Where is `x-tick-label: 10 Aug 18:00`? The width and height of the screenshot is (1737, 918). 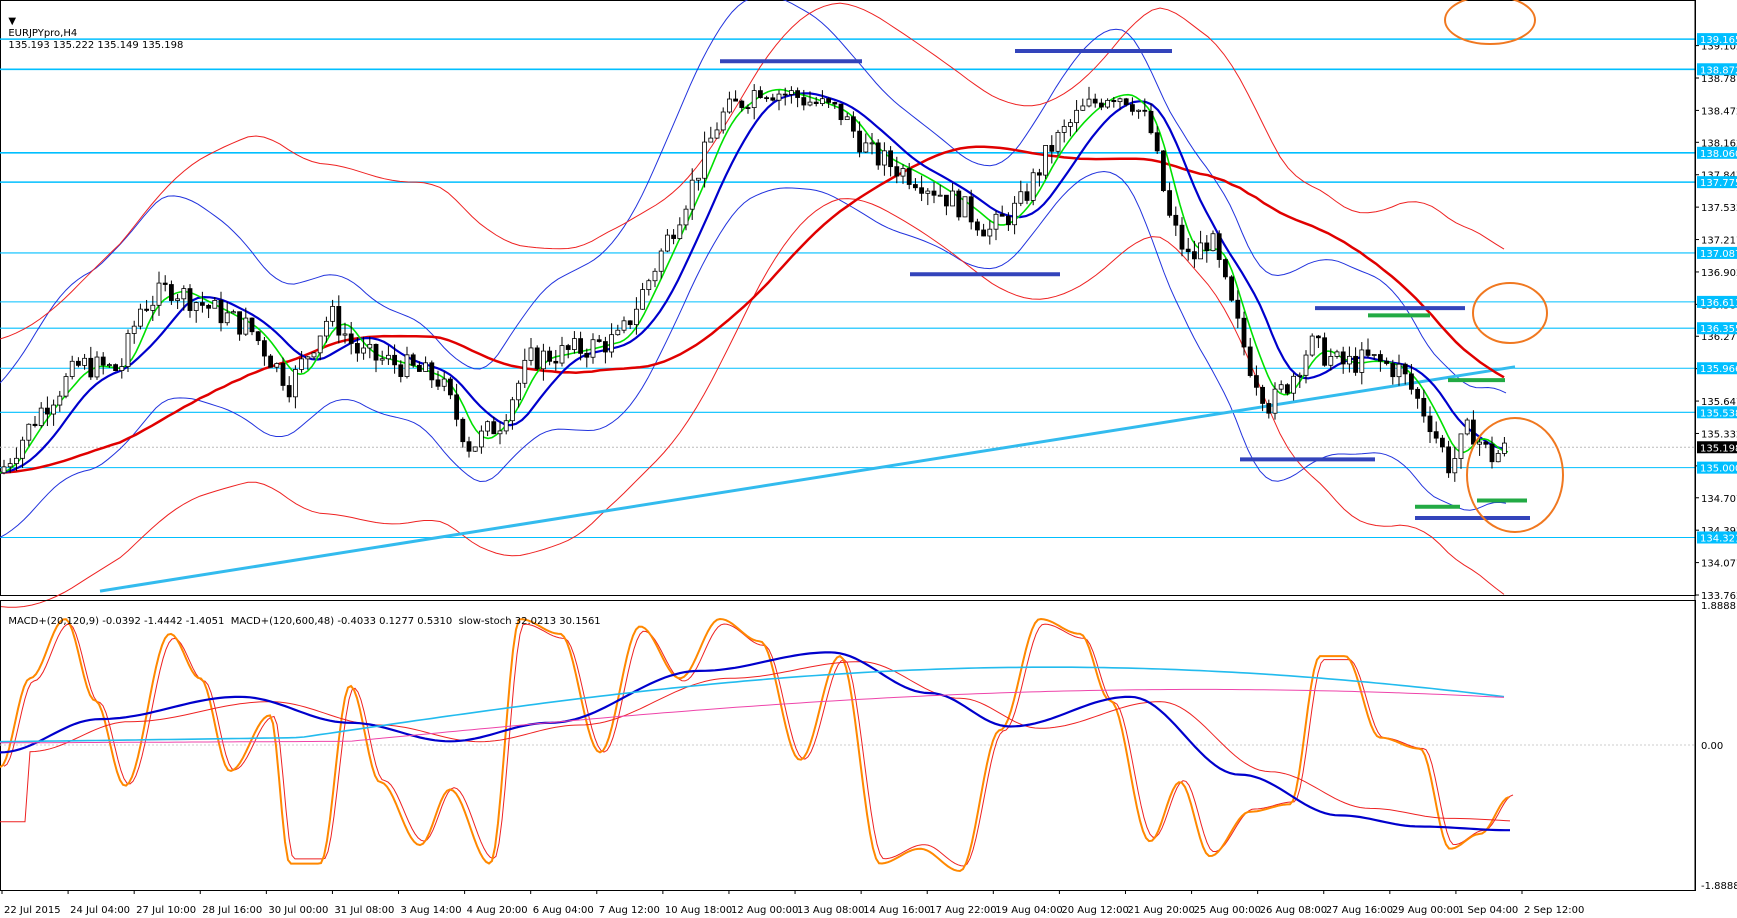
x-tick-label: 10 Aug 18:00 is located at coordinates (698, 910).